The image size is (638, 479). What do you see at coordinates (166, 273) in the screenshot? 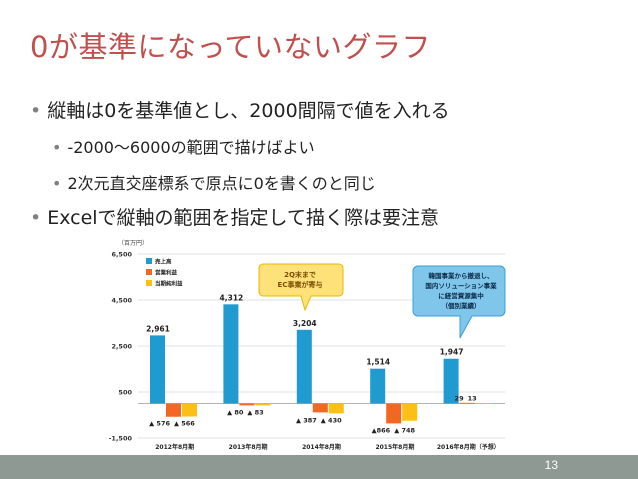
I see `legend-label: 営業利益` at bounding box center [166, 273].